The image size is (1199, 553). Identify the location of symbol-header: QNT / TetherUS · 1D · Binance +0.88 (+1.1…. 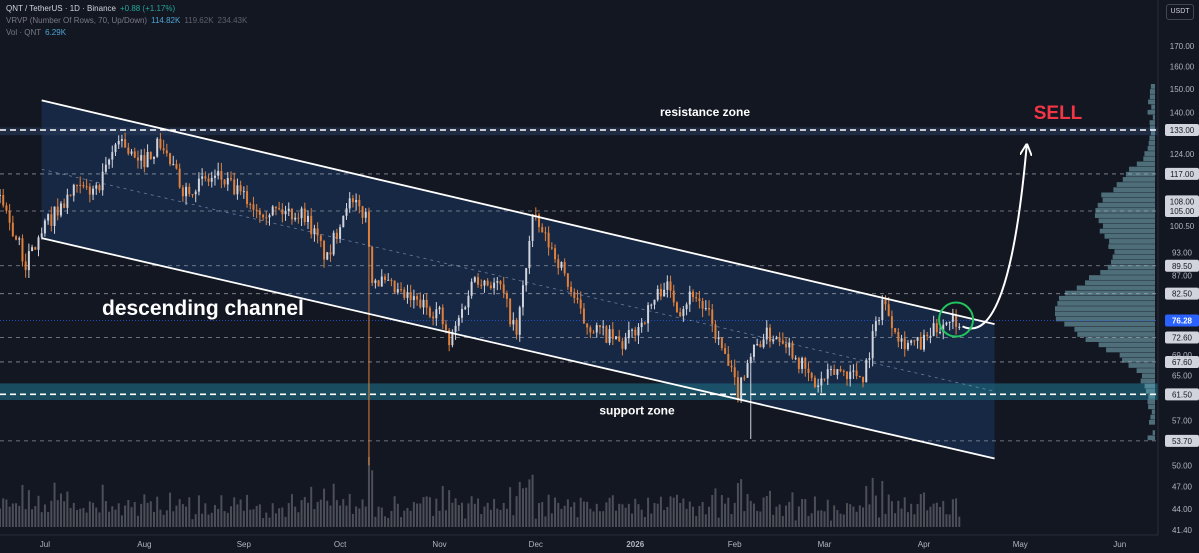
(92, 9).